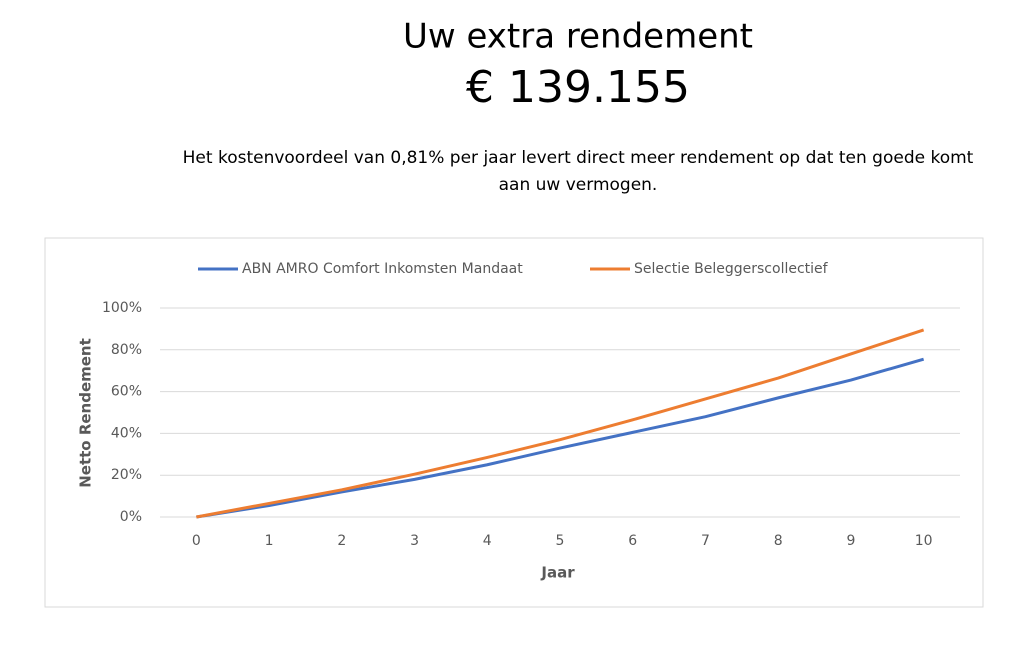 This screenshot has height=647, width=1024. Describe the element at coordinates (578, 37) in the screenshot. I see `title: Uw extra rendement` at that location.